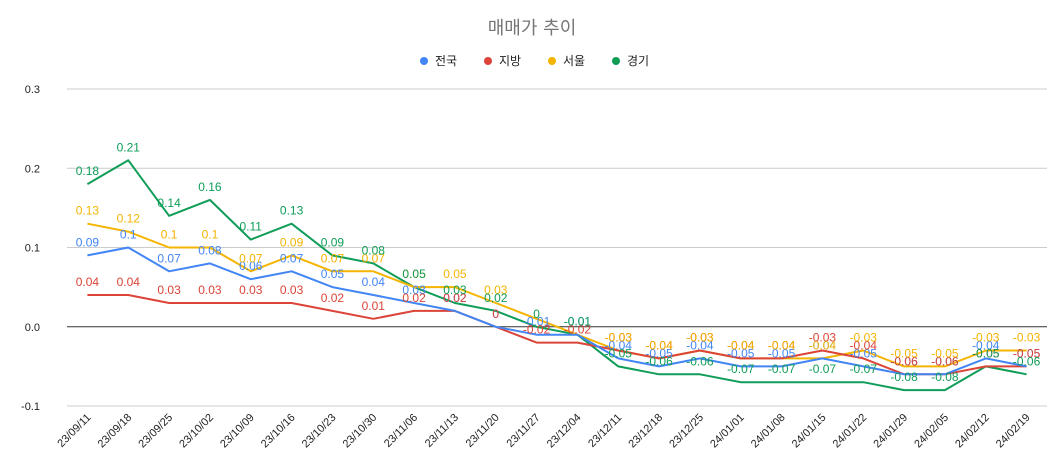 This screenshot has height=451, width=1064. Describe the element at coordinates (727, 431) in the screenshot. I see `x-tick-label: 24/01/01` at that location.